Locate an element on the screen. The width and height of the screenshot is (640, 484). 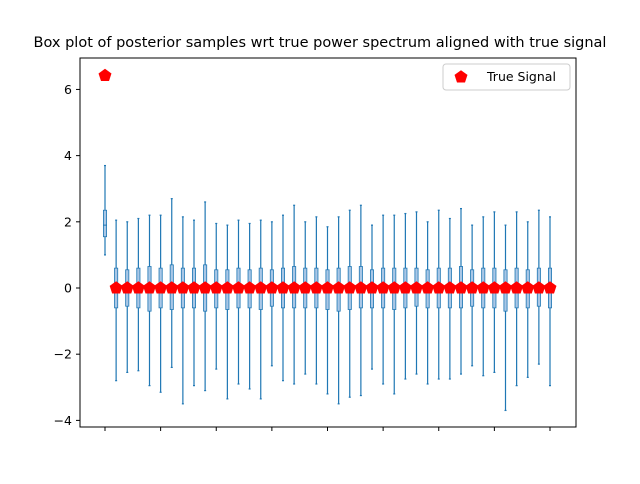
legend-label: True Signal is located at coordinates (521, 76).